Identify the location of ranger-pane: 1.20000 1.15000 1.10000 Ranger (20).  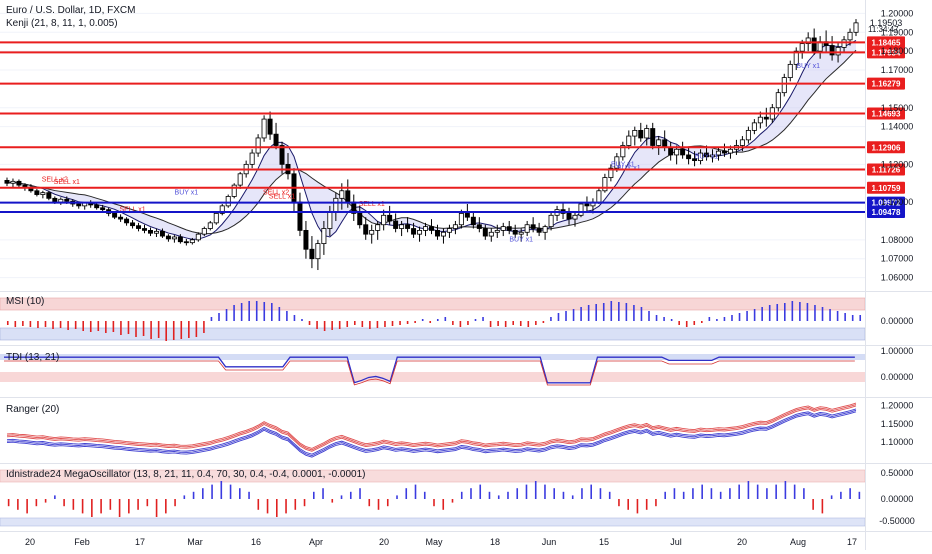
(466, 430).